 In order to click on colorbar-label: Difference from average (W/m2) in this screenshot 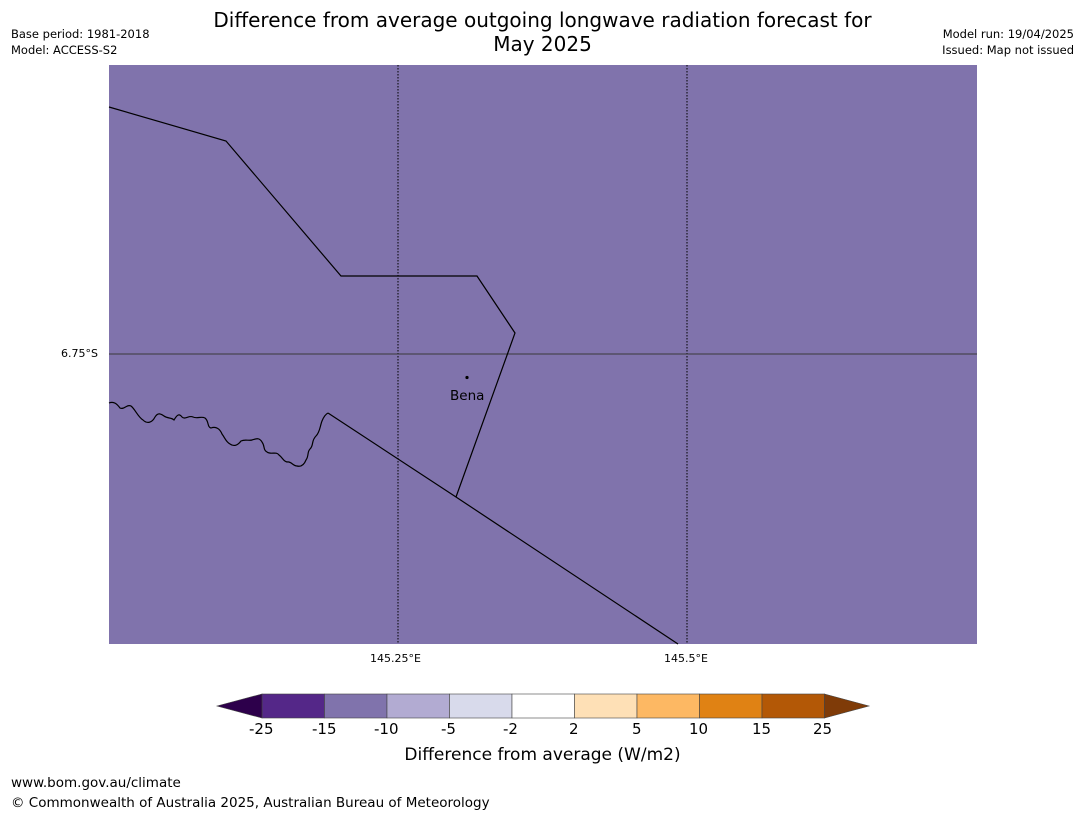, I will do `click(542, 755)`.